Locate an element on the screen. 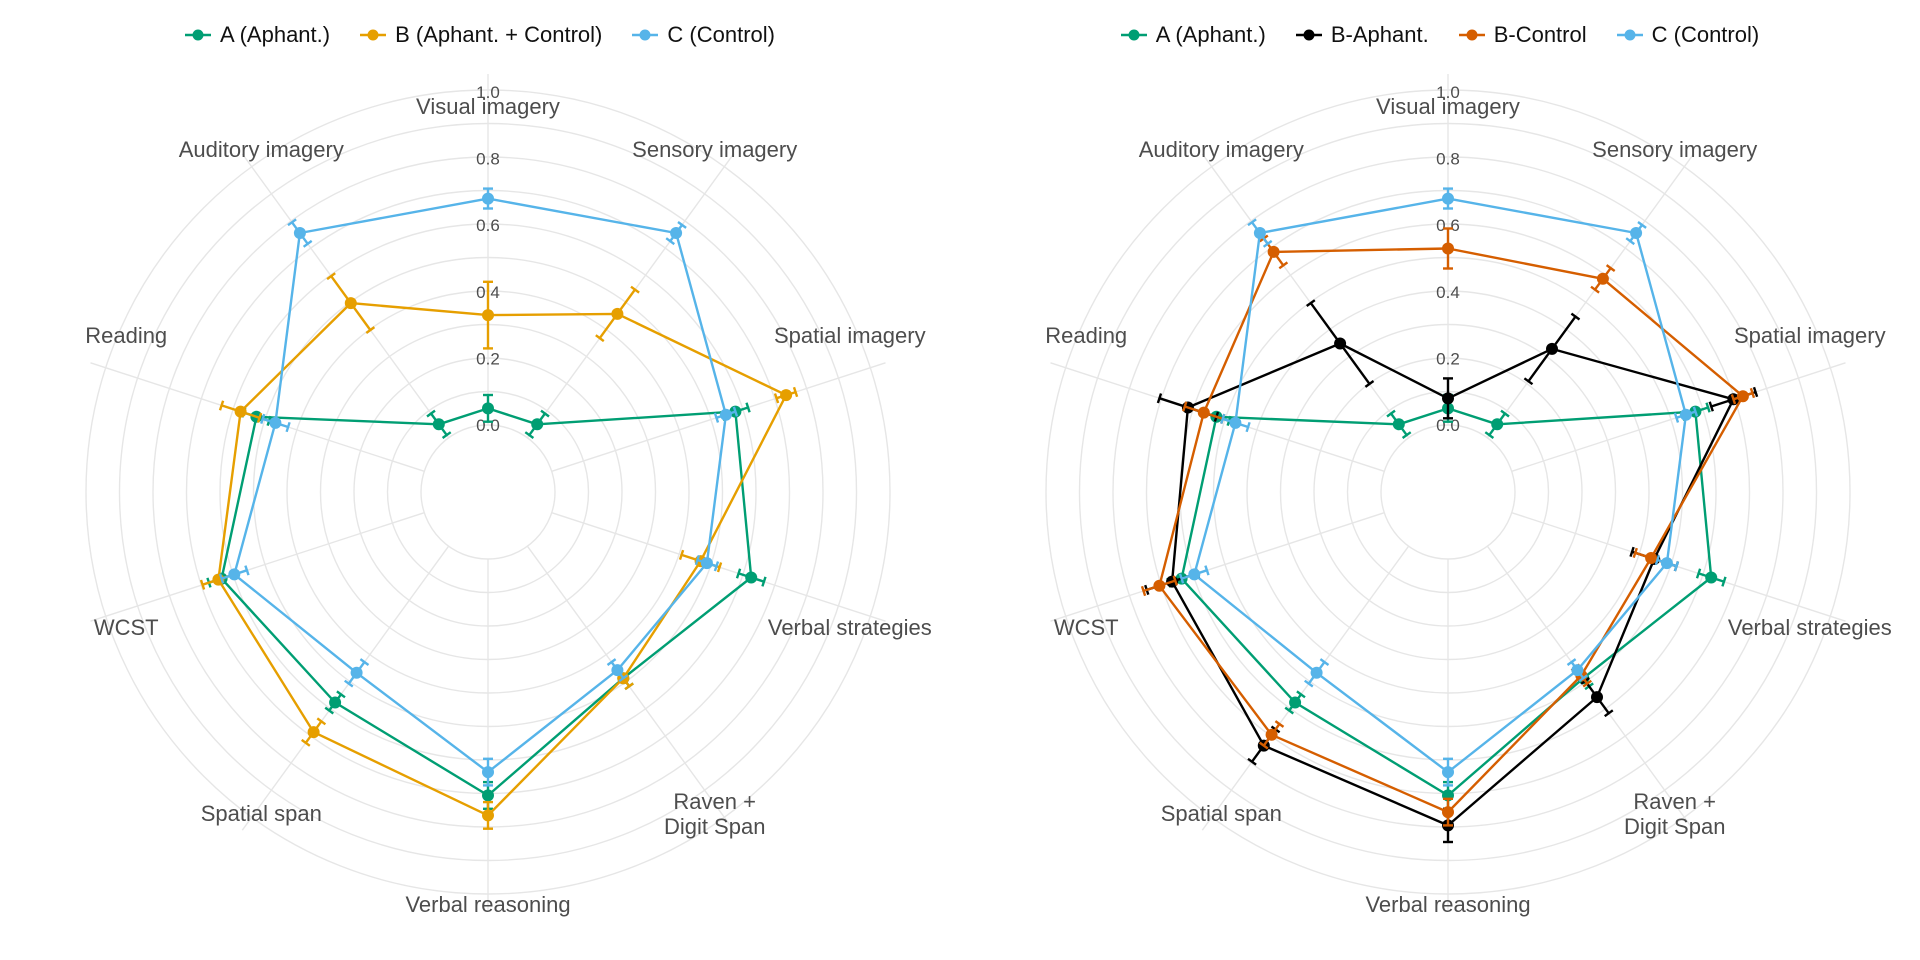  axis-label-line: Visual imagery is located at coordinates (1448, 106).